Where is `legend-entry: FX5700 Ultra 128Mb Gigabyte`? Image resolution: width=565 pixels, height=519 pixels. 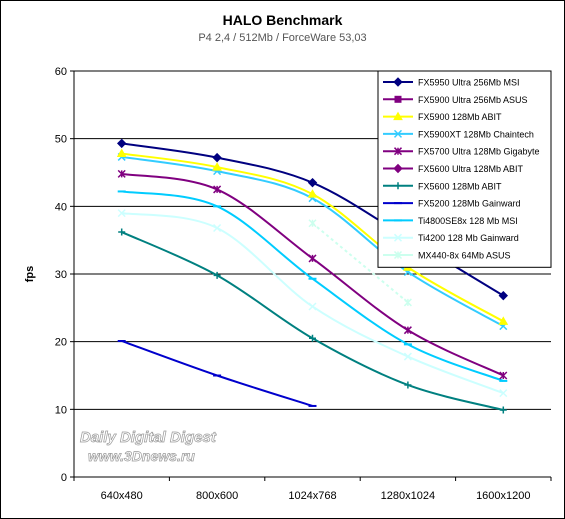
legend-entry: FX5700 Ultra 128Mb Gigabyte is located at coordinates (461, 152).